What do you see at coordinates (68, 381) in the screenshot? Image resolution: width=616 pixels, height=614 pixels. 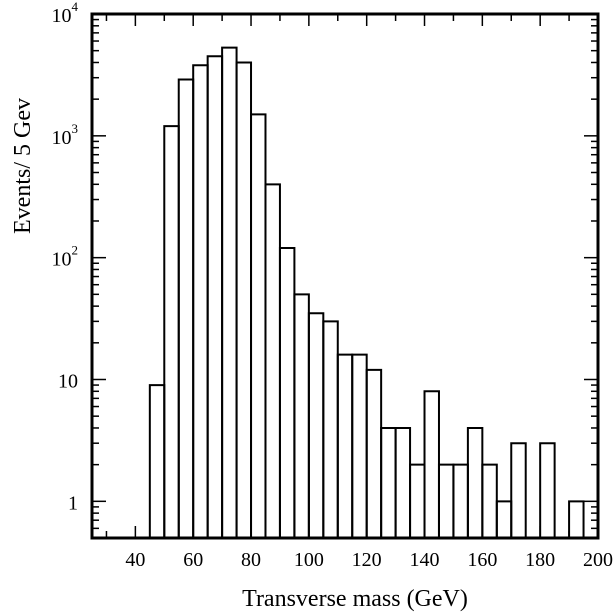 I see `y-tick-label: 10` at bounding box center [68, 381].